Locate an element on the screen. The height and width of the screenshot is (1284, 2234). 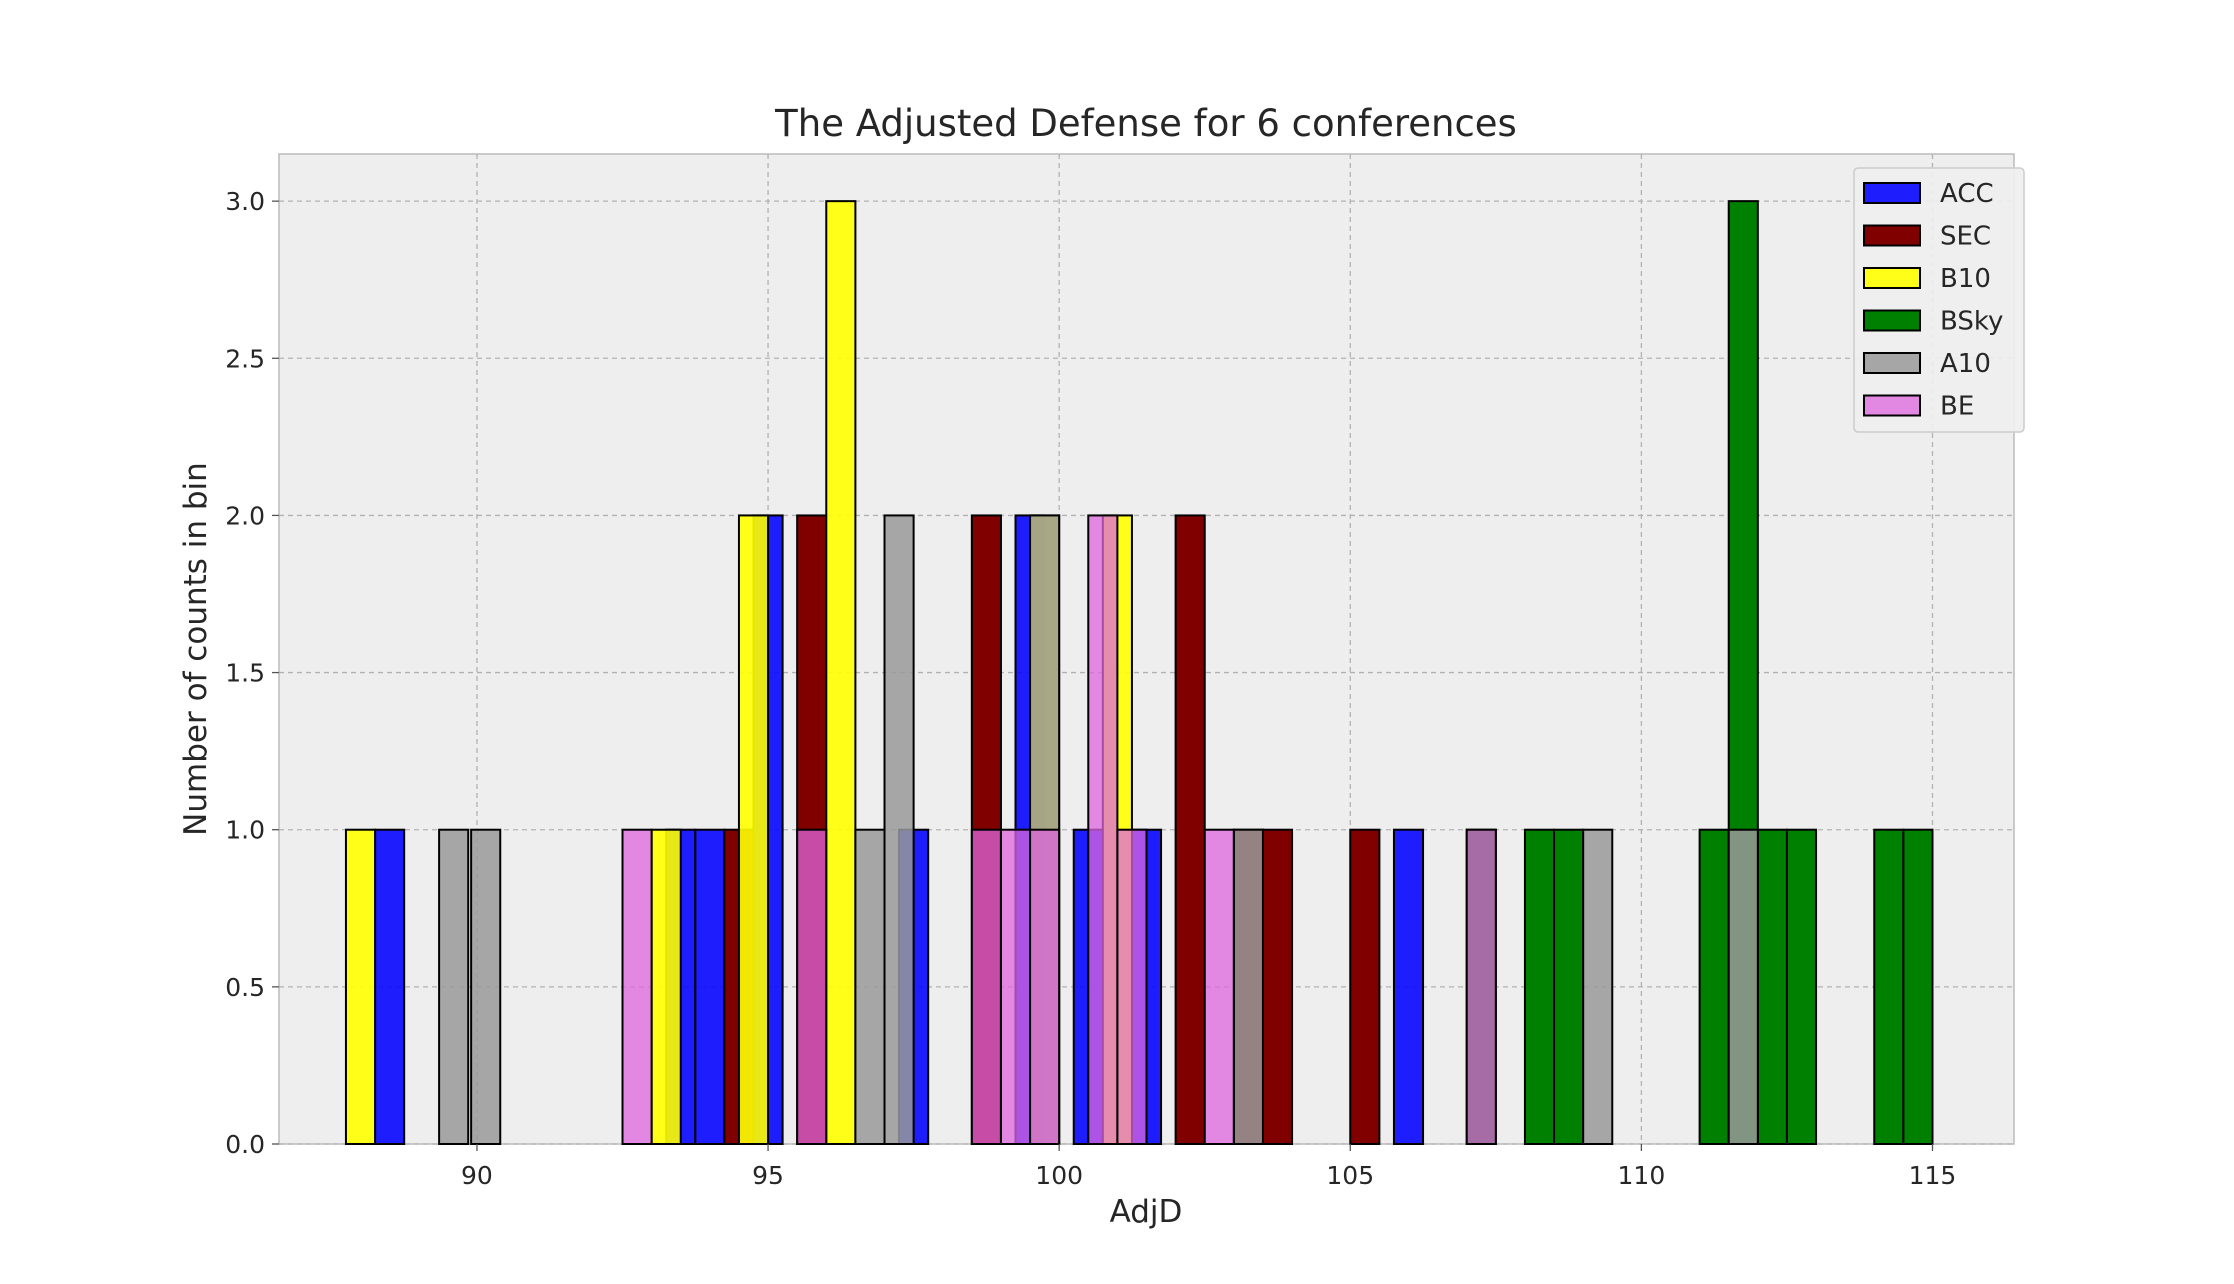
legend-swatch-acc is located at coordinates (1892, 193).